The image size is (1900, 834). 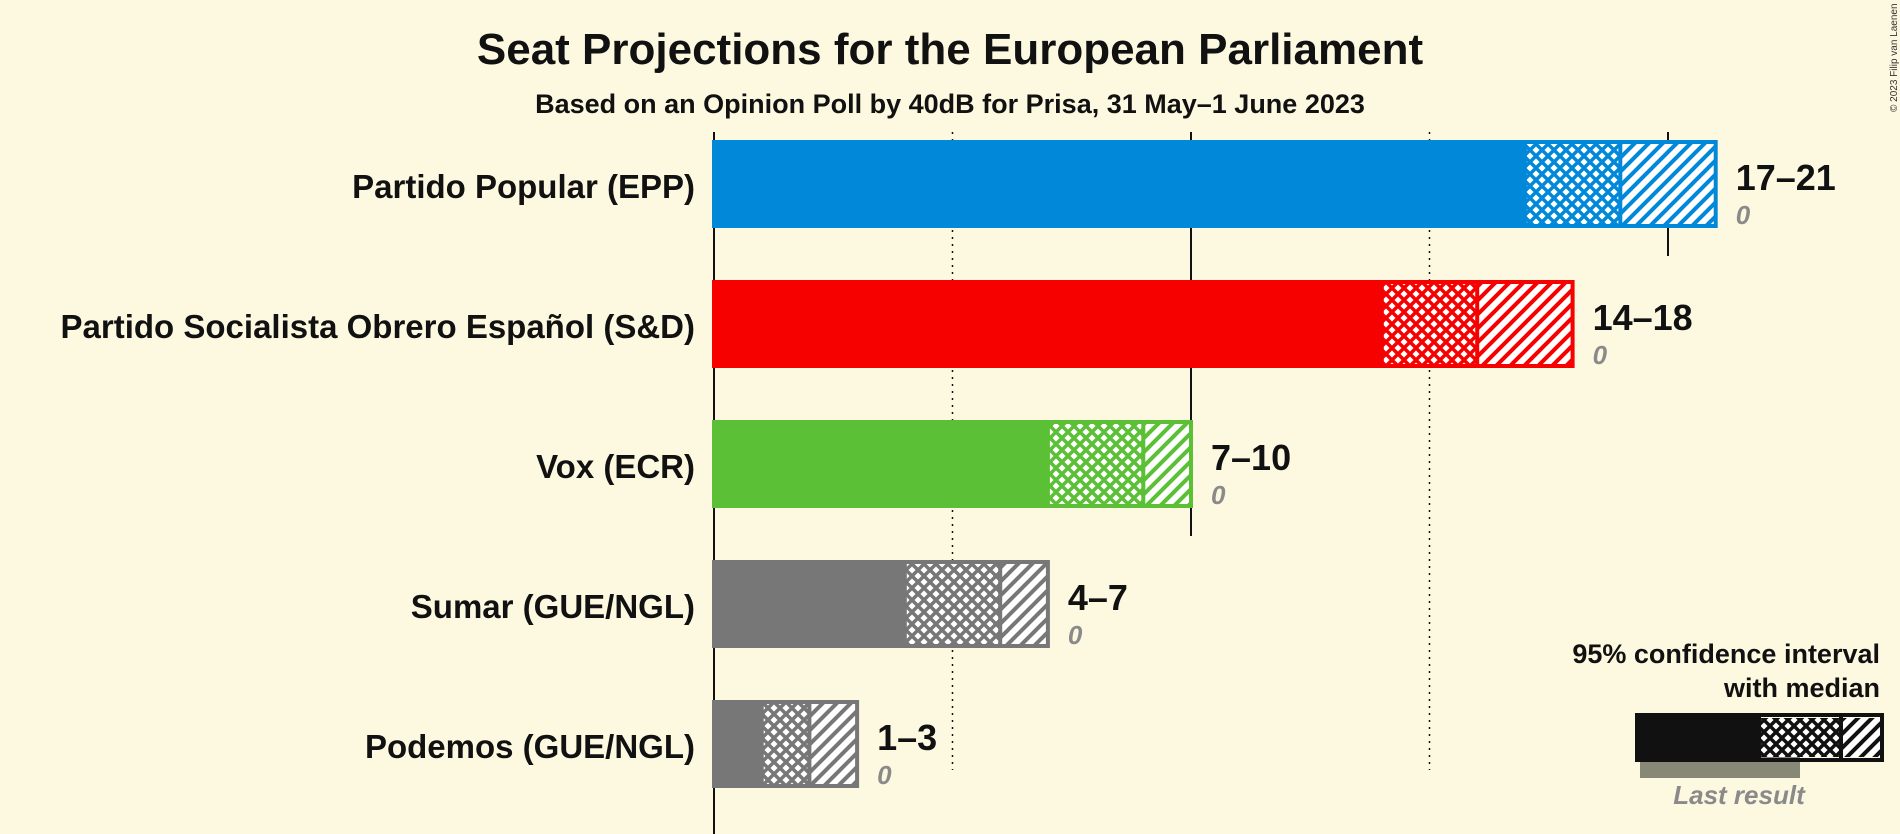 I want to click on legend-last-result-label: Last result, so click(x=1739, y=795).